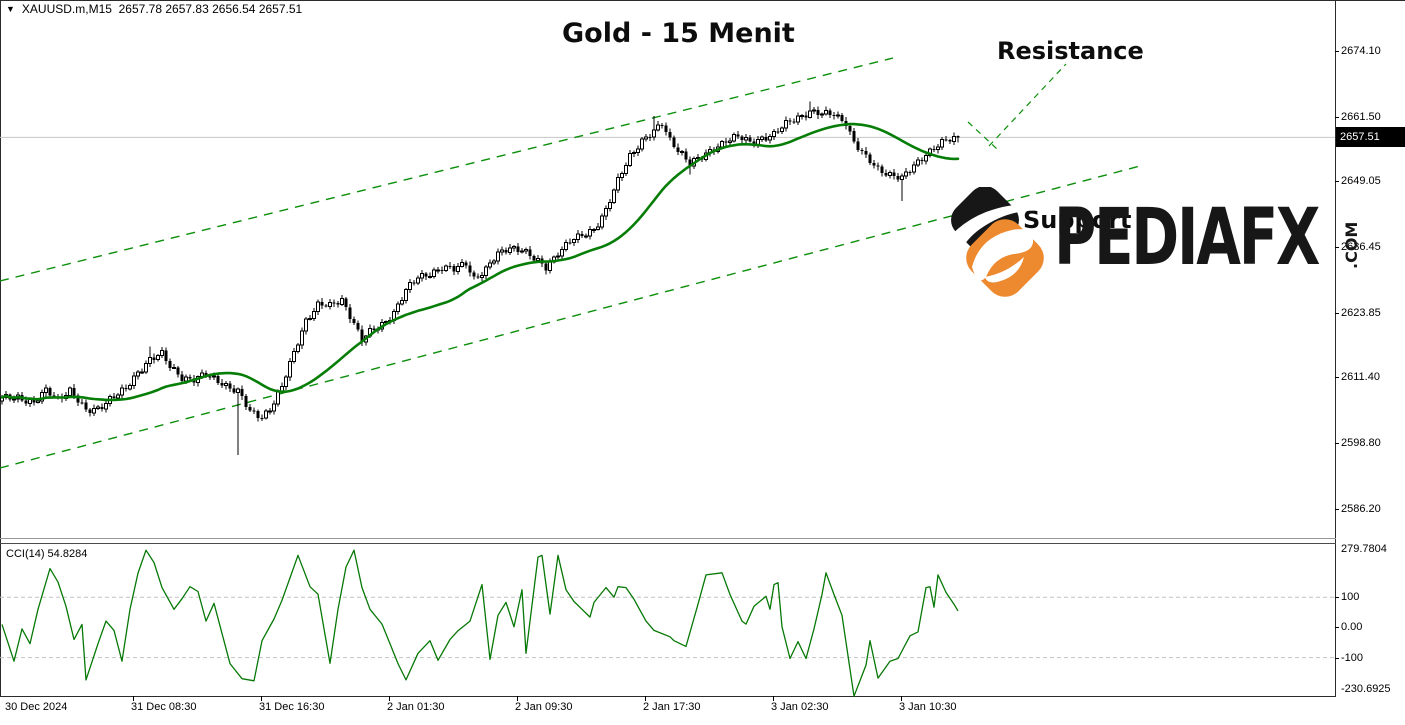 Image resolution: width=1405 pixels, height=725 pixels. Describe the element at coordinates (1352, 627) in the screenshot. I see `indicator-axis-label: 0.00` at that location.